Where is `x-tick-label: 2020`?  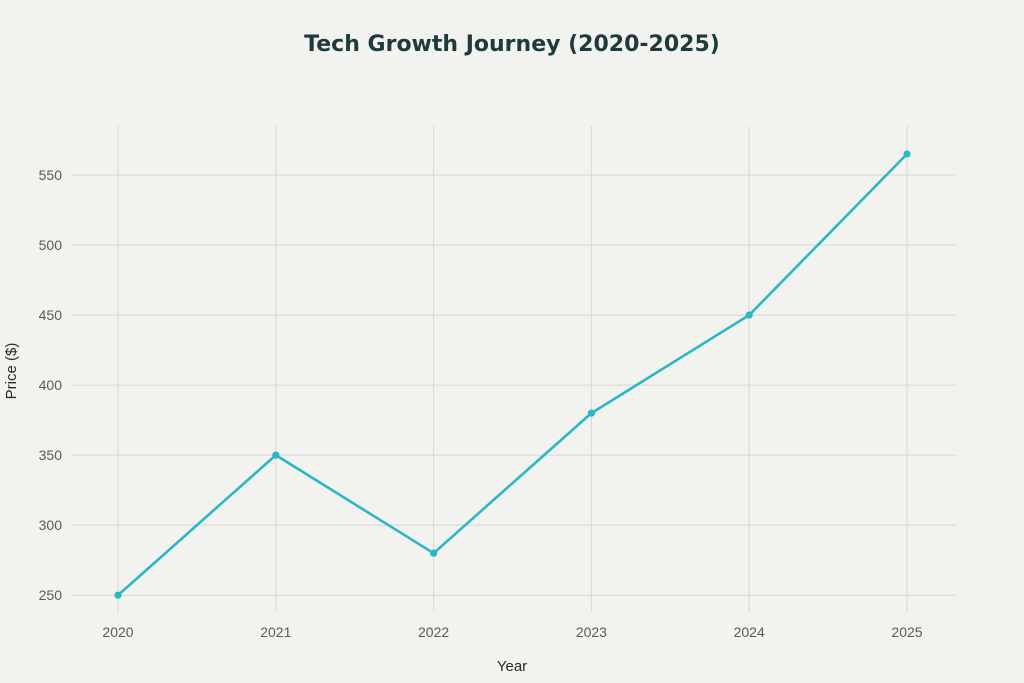 x-tick-label: 2020 is located at coordinates (117, 632).